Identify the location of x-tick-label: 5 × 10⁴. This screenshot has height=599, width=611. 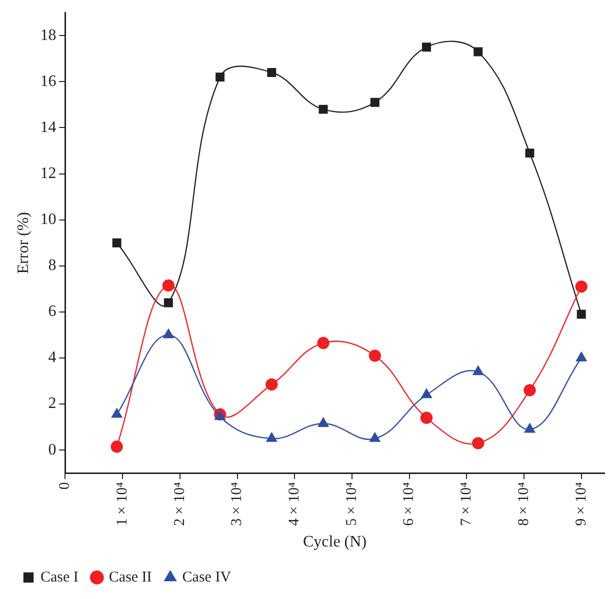
(352, 504).